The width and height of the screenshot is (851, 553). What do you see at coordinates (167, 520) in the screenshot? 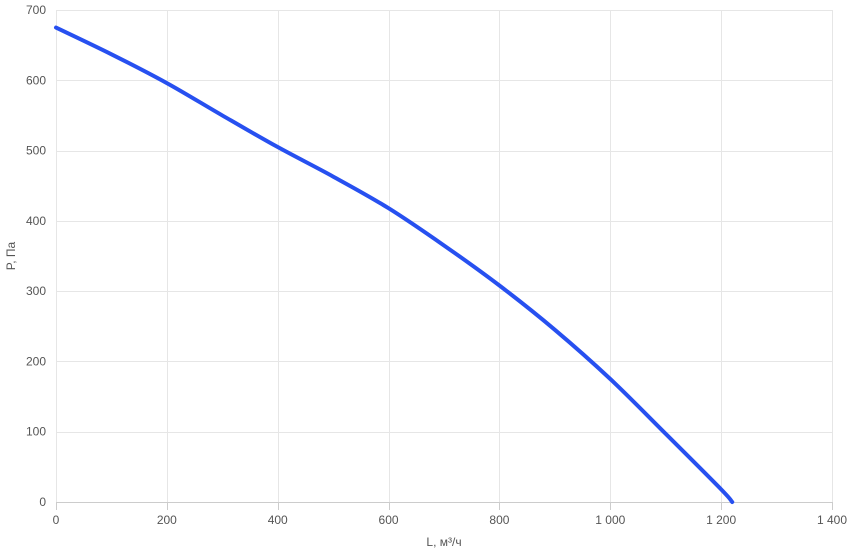
I see `x-tick-label: 200` at bounding box center [167, 520].